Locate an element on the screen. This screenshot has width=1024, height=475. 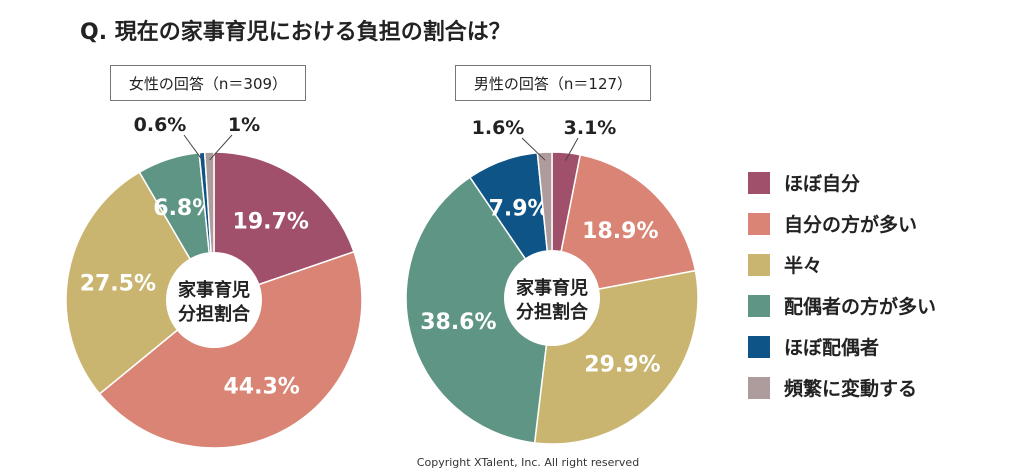
legend-label: 配偶者の方が多い is located at coordinates (860, 307).